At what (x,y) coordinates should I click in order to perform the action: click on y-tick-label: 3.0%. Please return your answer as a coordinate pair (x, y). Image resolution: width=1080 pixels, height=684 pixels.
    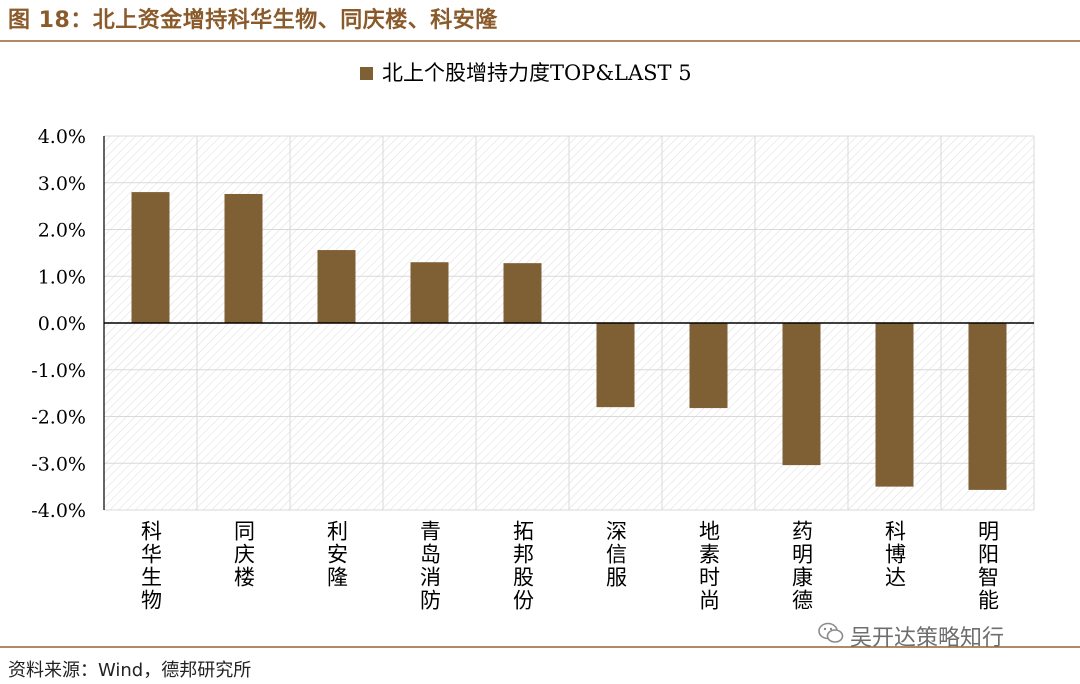
    Looking at the image, I should click on (62, 184).